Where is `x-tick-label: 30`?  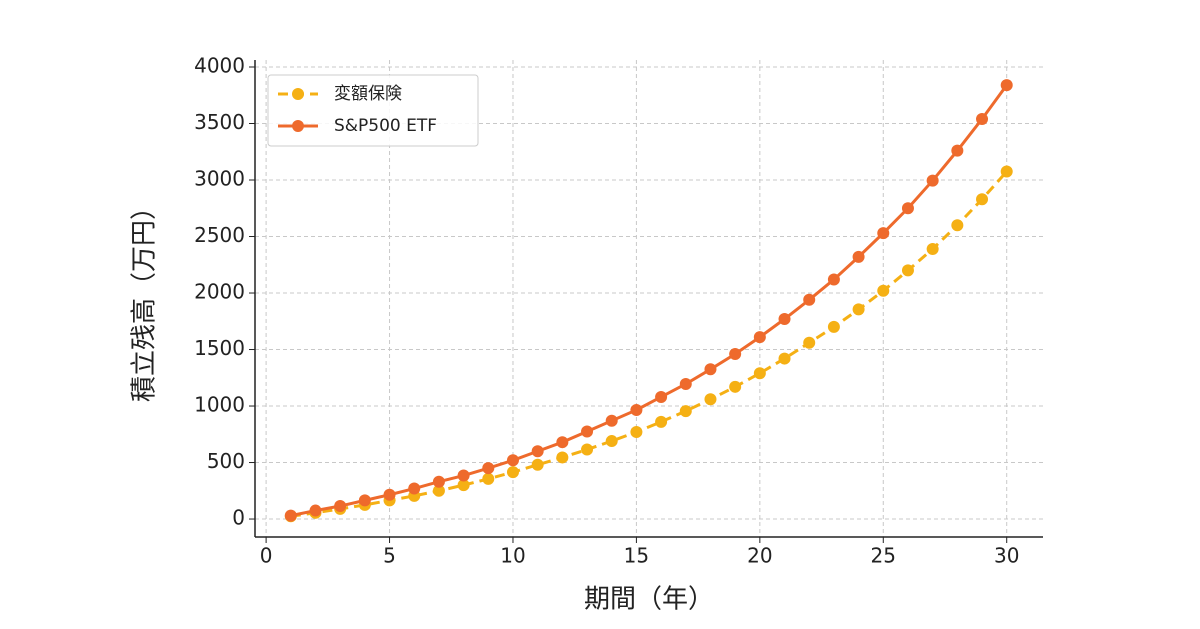 x-tick-label: 30 is located at coordinates (1006, 556).